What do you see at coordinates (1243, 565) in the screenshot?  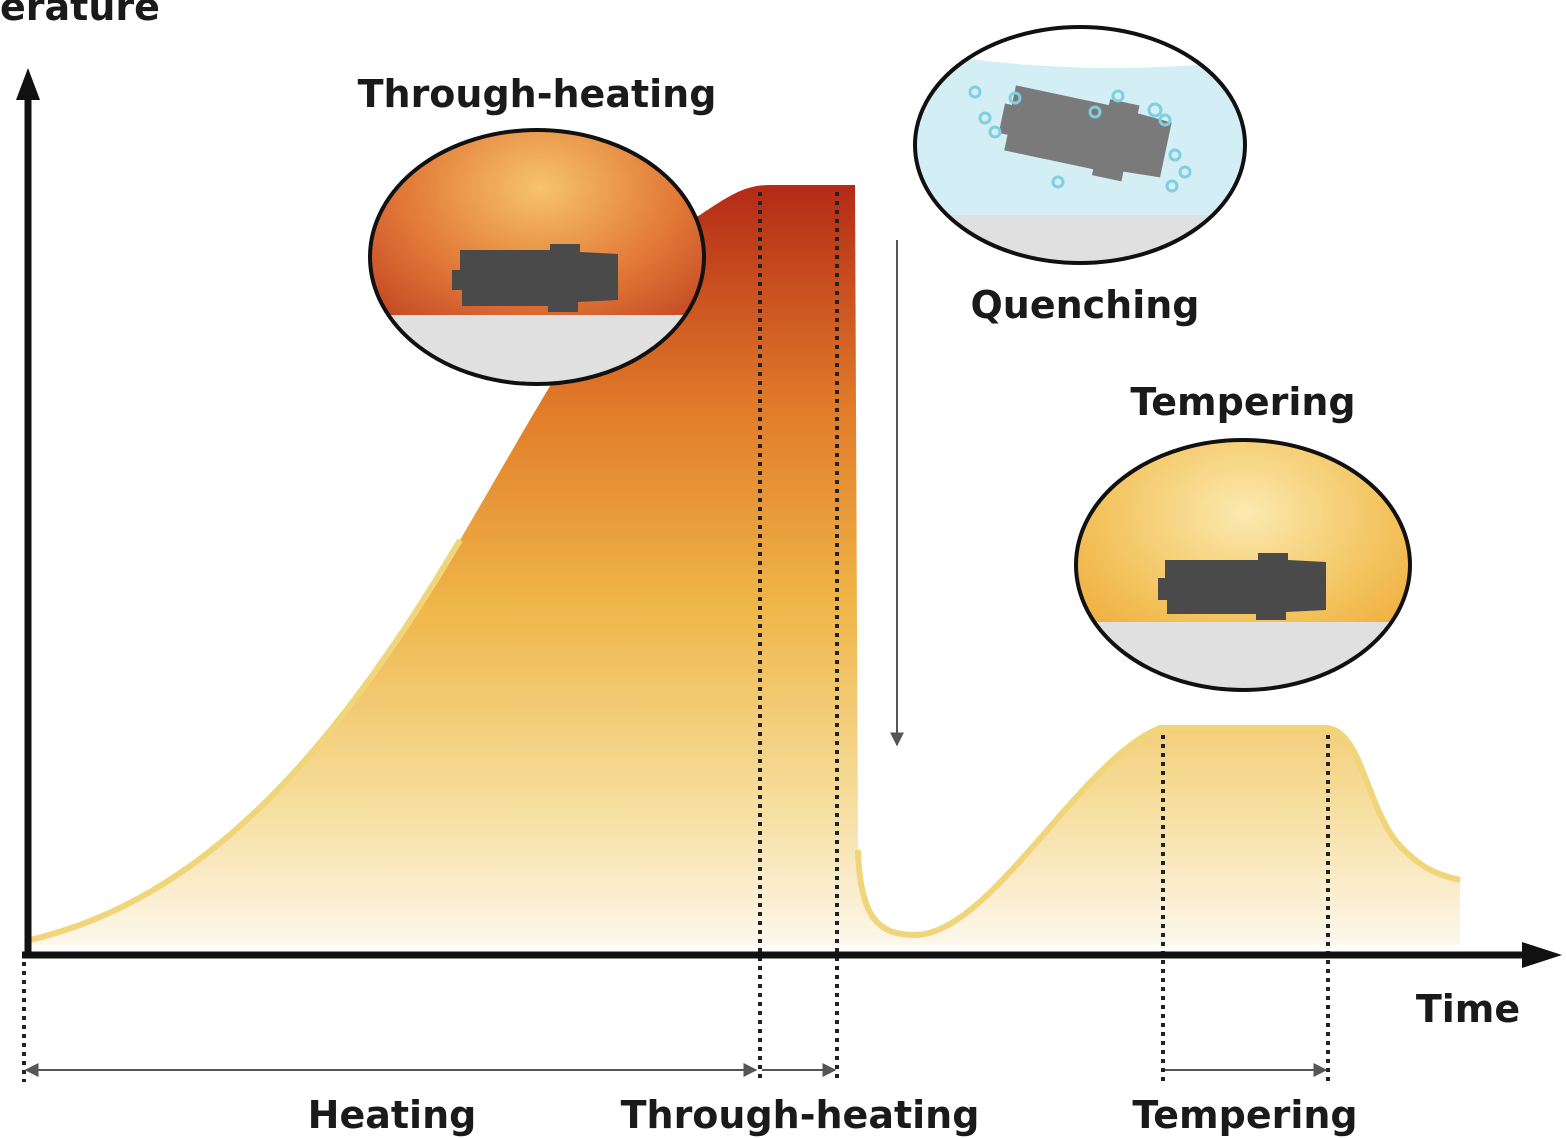 I see `tempering-illustration` at bounding box center [1243, 565].